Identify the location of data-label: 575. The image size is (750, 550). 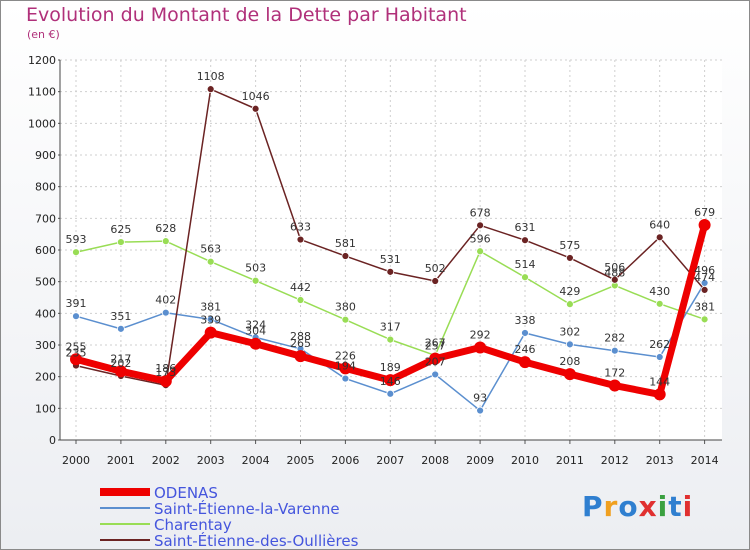
(569, 245).